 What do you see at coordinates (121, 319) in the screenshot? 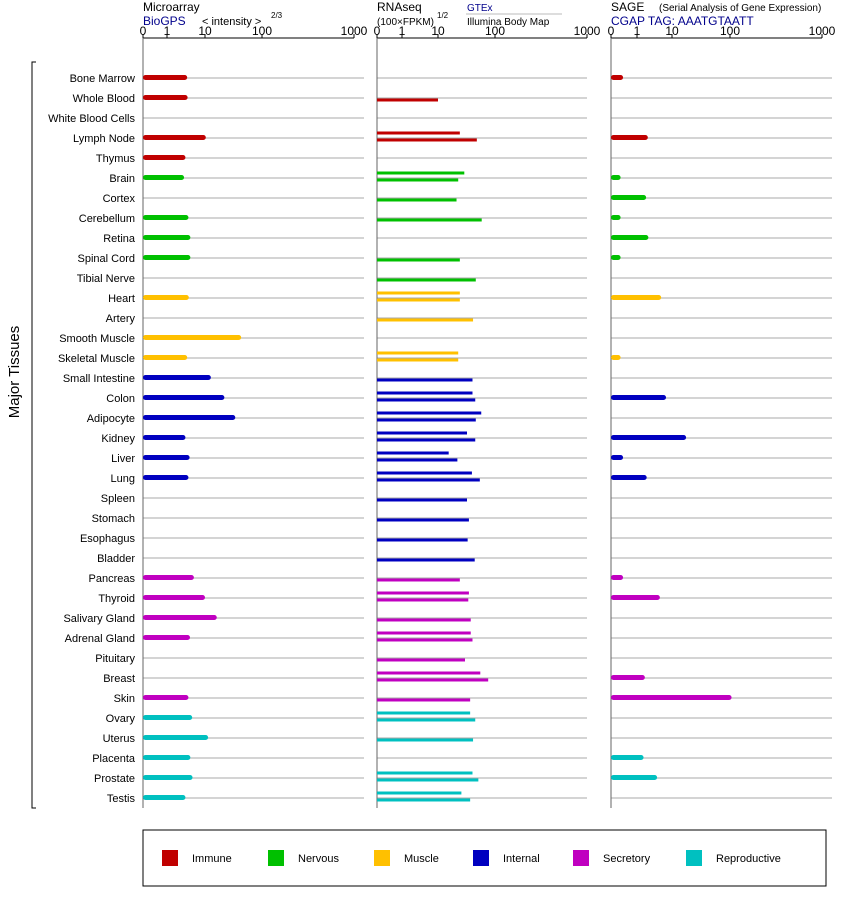
I see `tissue-label: Artery` at bounding box center [121, 319].